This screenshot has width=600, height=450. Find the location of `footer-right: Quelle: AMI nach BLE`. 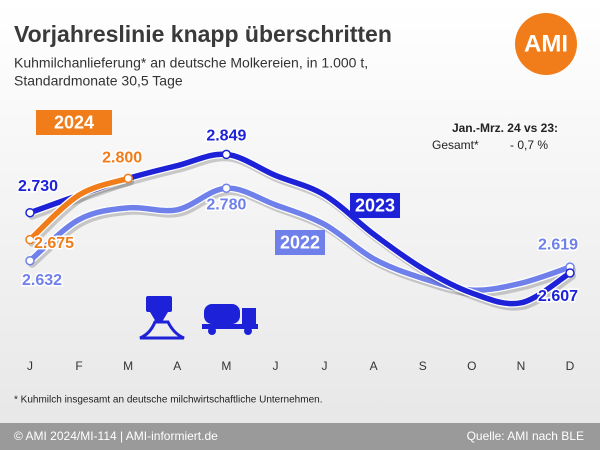

footer-right: Quelle: AMI nach BLE is located at coordinates (525, 436).